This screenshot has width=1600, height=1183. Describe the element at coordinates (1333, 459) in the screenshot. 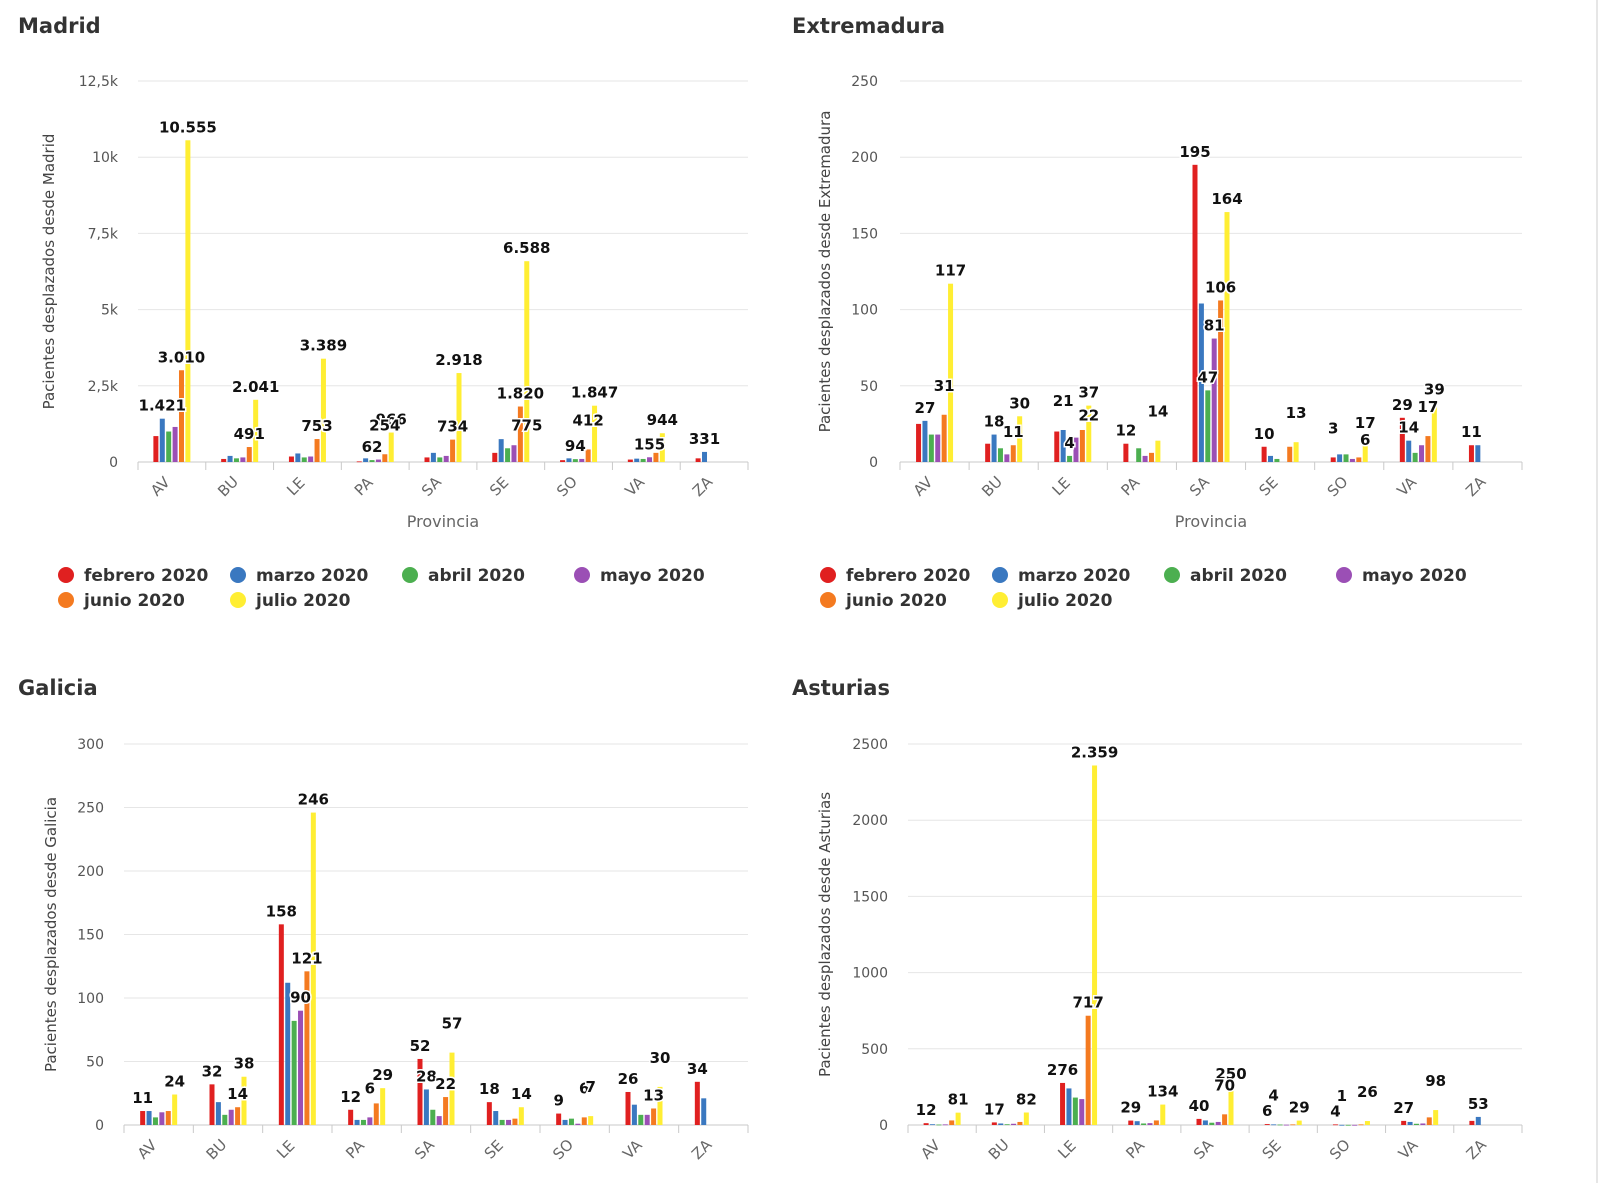

I see `bar-so-febrero-2020` at that location.